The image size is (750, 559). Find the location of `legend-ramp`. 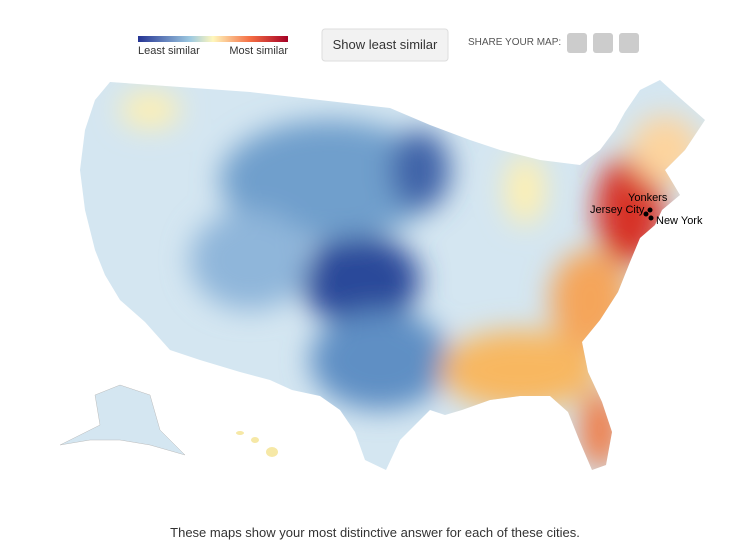

legend-ramp is located at coordinates (213, 39).